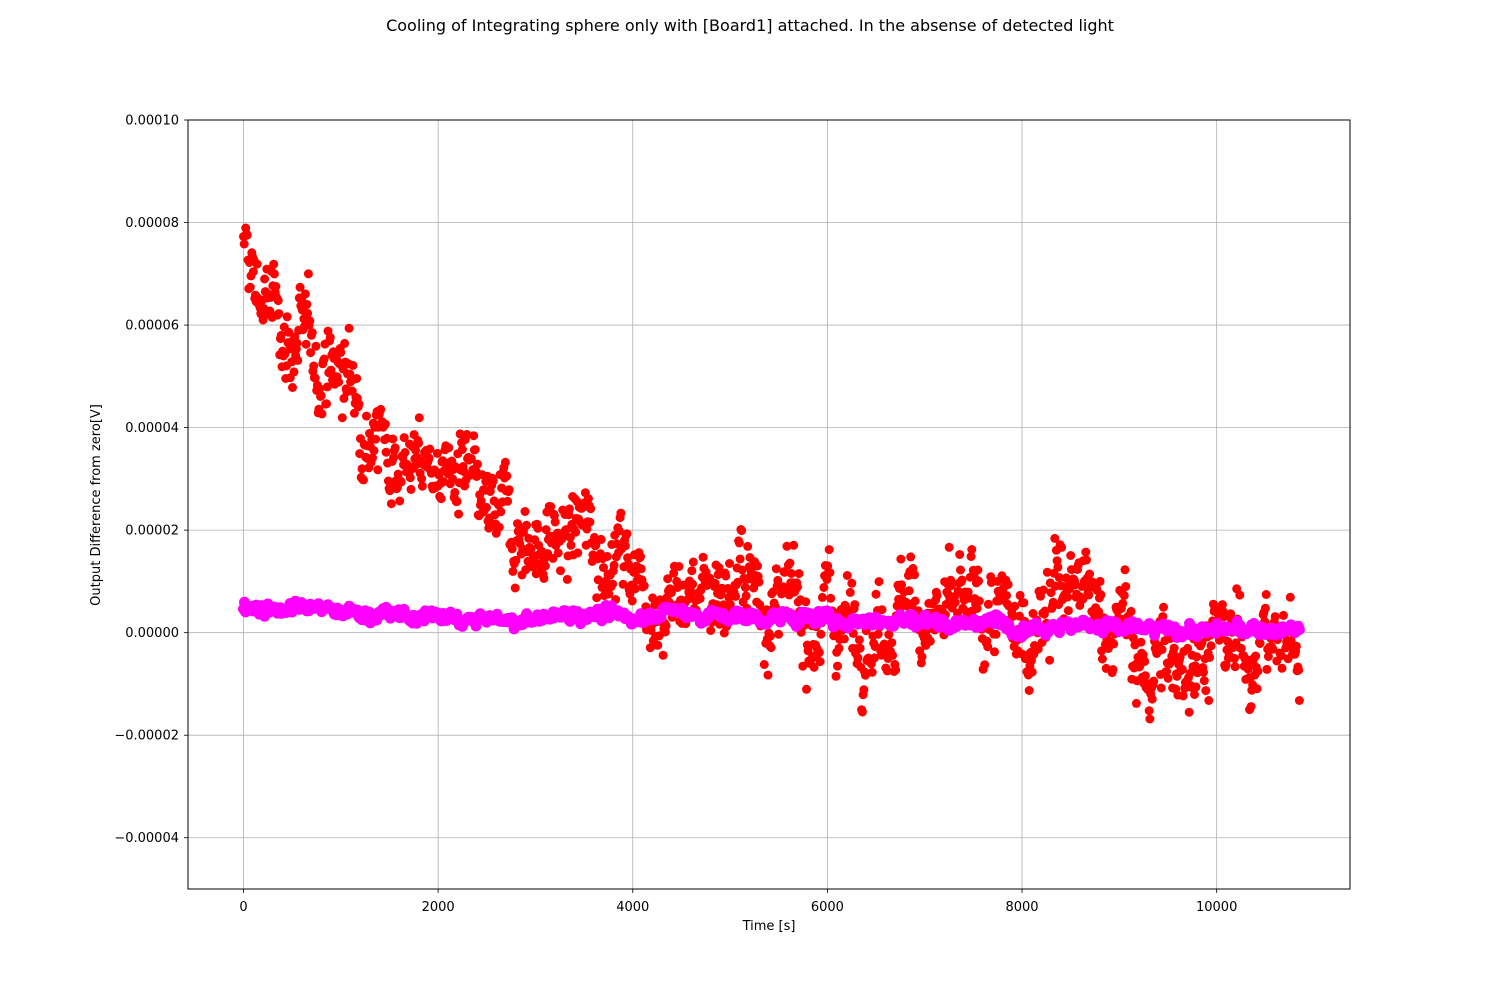 The image size is (1500, 1000). I want to click on y-tick-label: −0.00002, so click(146, 736).